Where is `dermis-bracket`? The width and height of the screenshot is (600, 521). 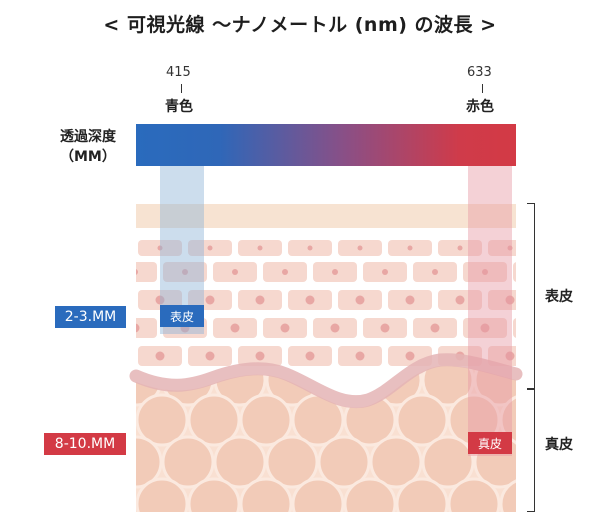
dermis-bracket is located at coordinates (531, 450).